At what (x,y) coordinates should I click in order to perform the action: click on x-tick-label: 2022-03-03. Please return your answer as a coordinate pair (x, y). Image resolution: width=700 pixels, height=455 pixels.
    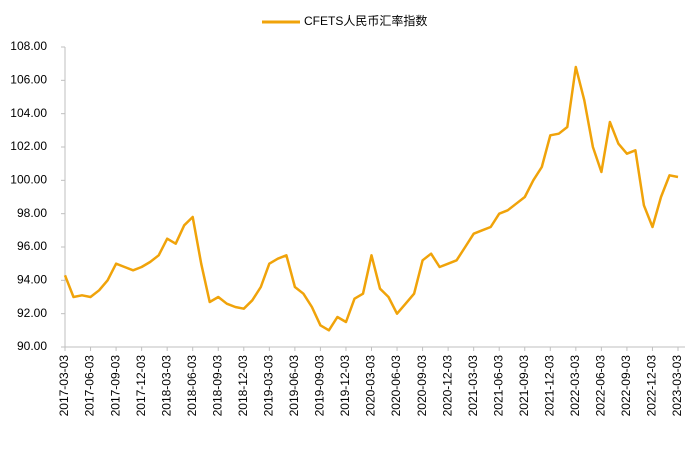
    Looking at the image, I should click on (575, 386).